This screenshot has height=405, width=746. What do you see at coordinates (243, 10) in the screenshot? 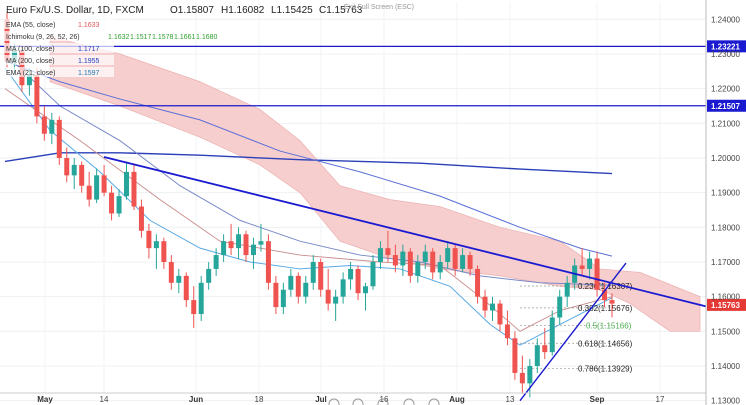
I see `high-value: H1.16082` at bounding box center [243, 10].